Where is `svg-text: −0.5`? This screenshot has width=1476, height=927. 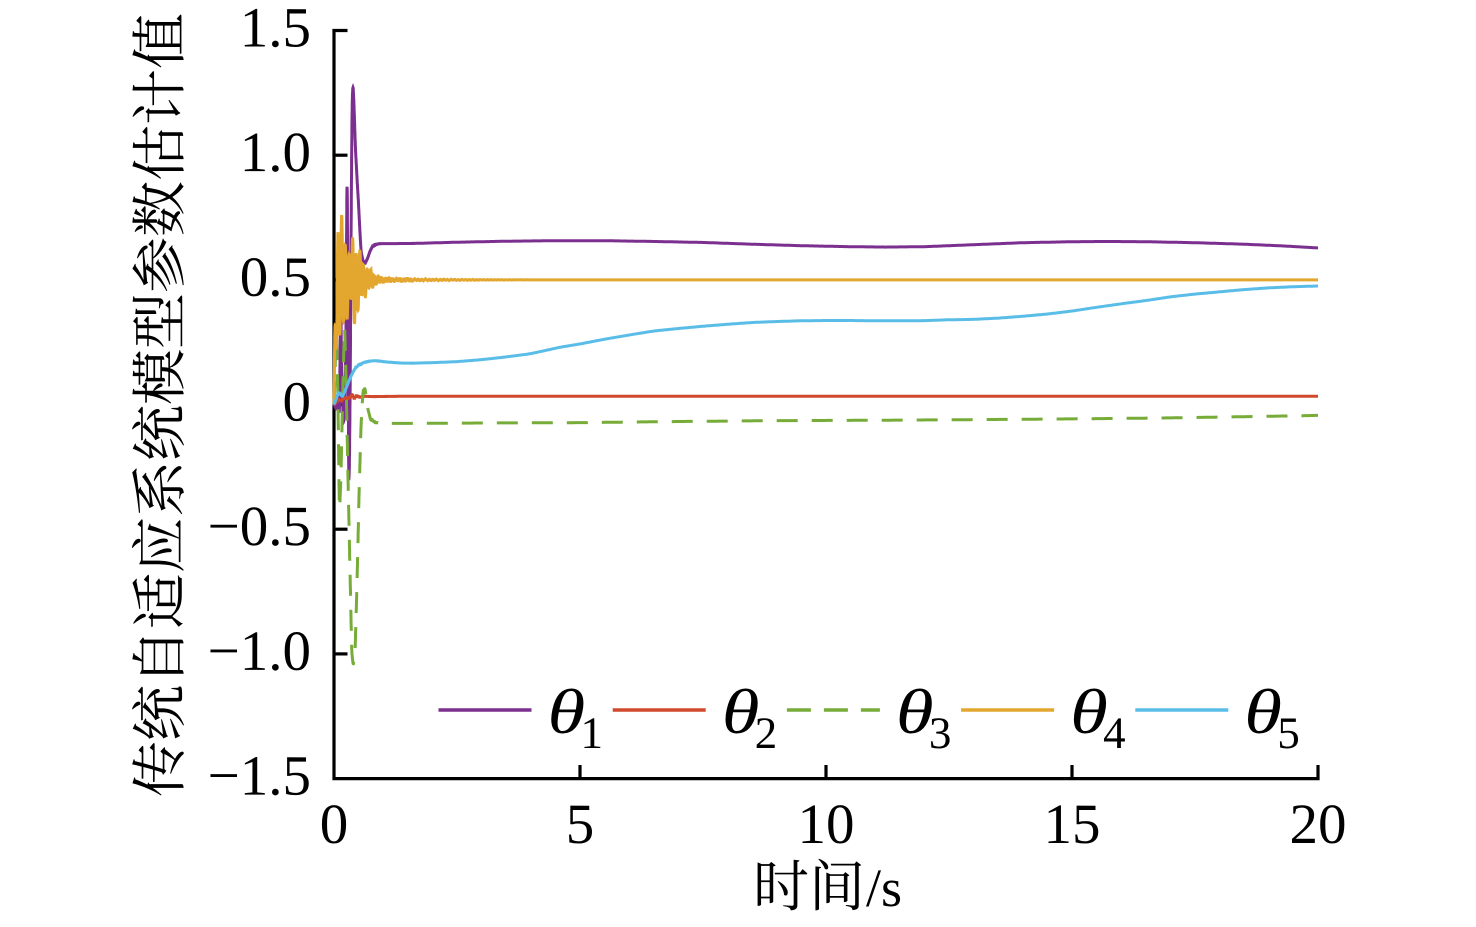
svg-text: −0.5 is located at coordinates (259, 526).